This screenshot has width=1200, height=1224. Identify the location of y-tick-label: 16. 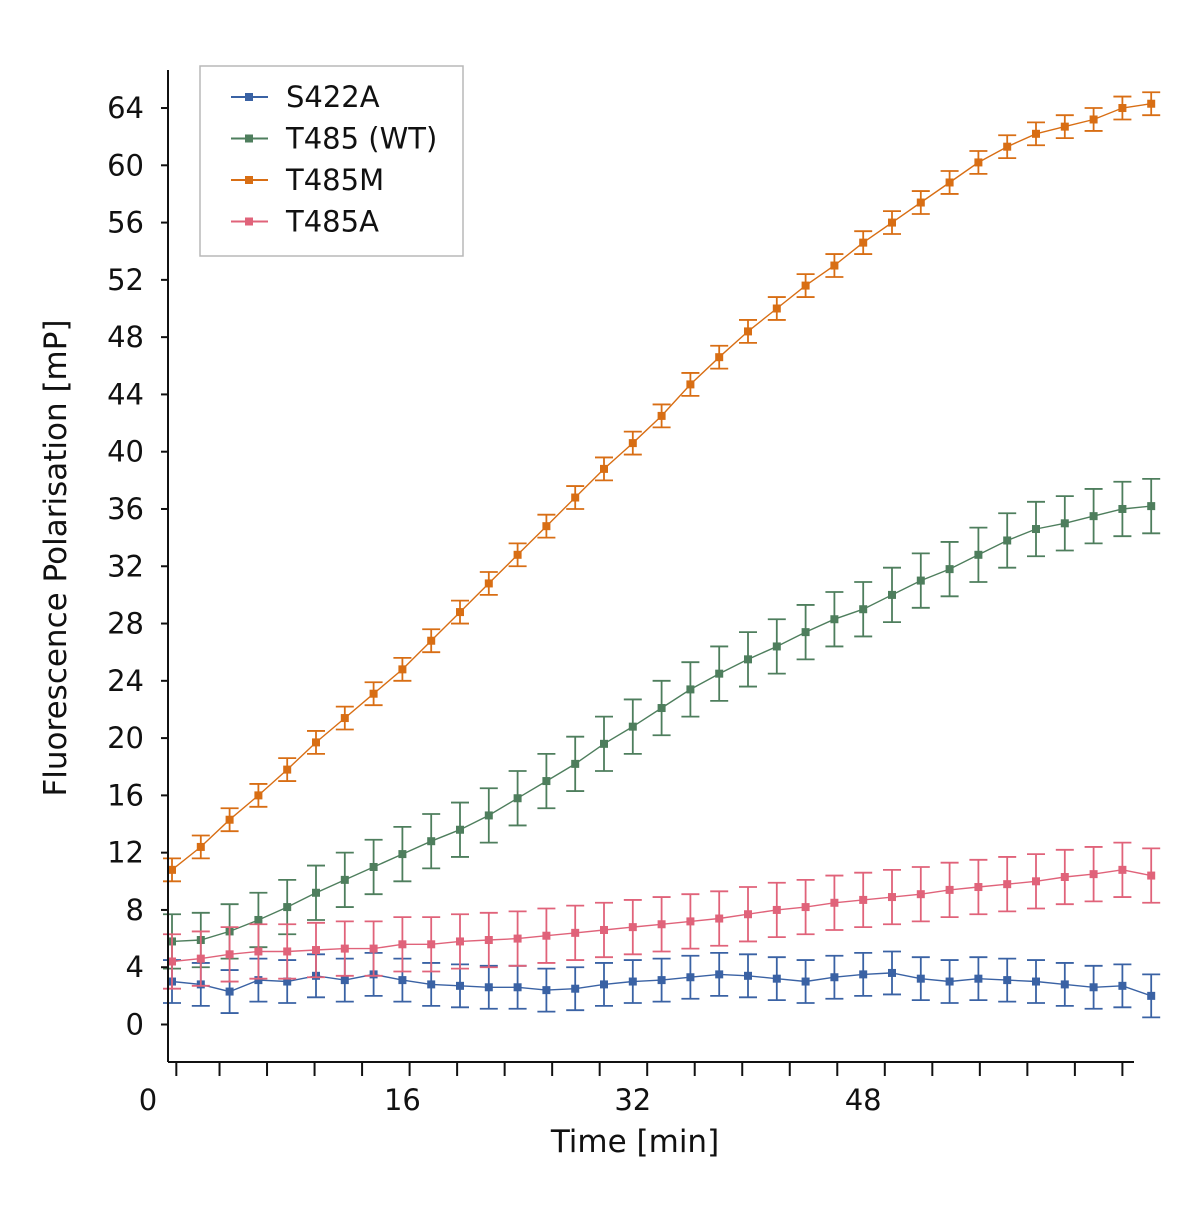
(125, 795).